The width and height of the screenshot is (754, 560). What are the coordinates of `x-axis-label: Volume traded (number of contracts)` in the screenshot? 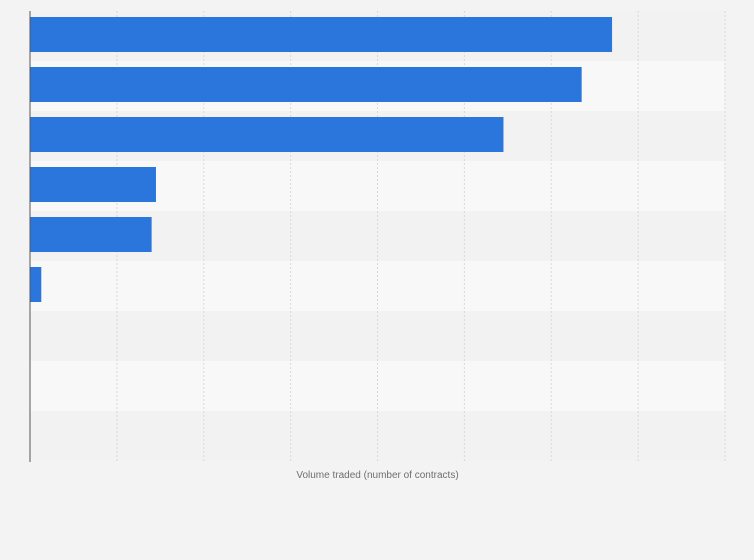 It's located at (377, 475).